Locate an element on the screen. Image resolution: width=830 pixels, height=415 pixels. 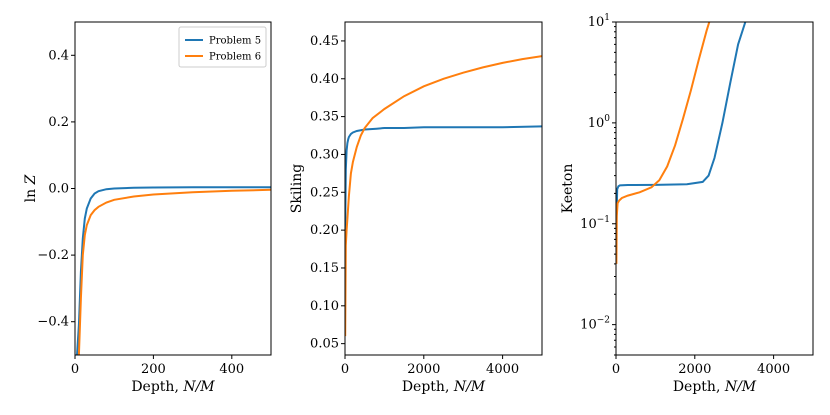
y-tick-label: 10¹ is located at coordinates (599, 21).